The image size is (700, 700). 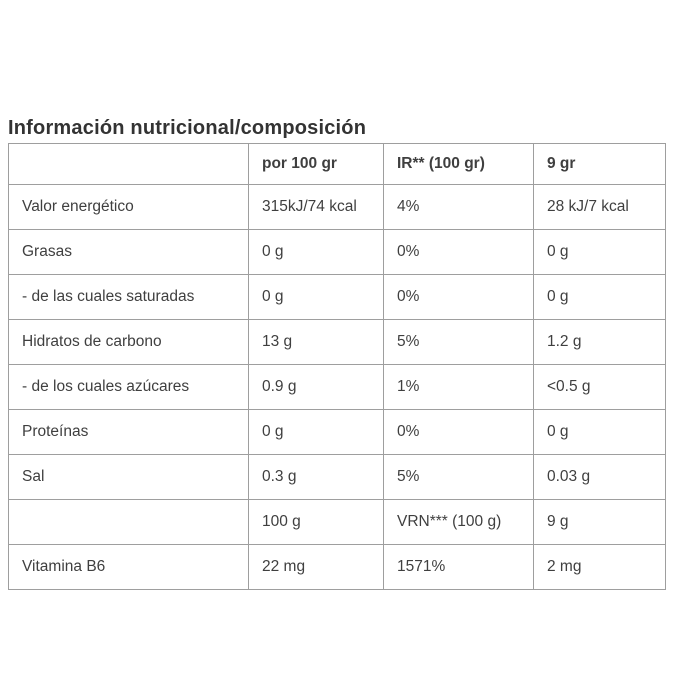 What do you see at coordinates (316, 387) in the screenshot?
I see `value-cell: 0.9 g` at bounding box center [316, 387].